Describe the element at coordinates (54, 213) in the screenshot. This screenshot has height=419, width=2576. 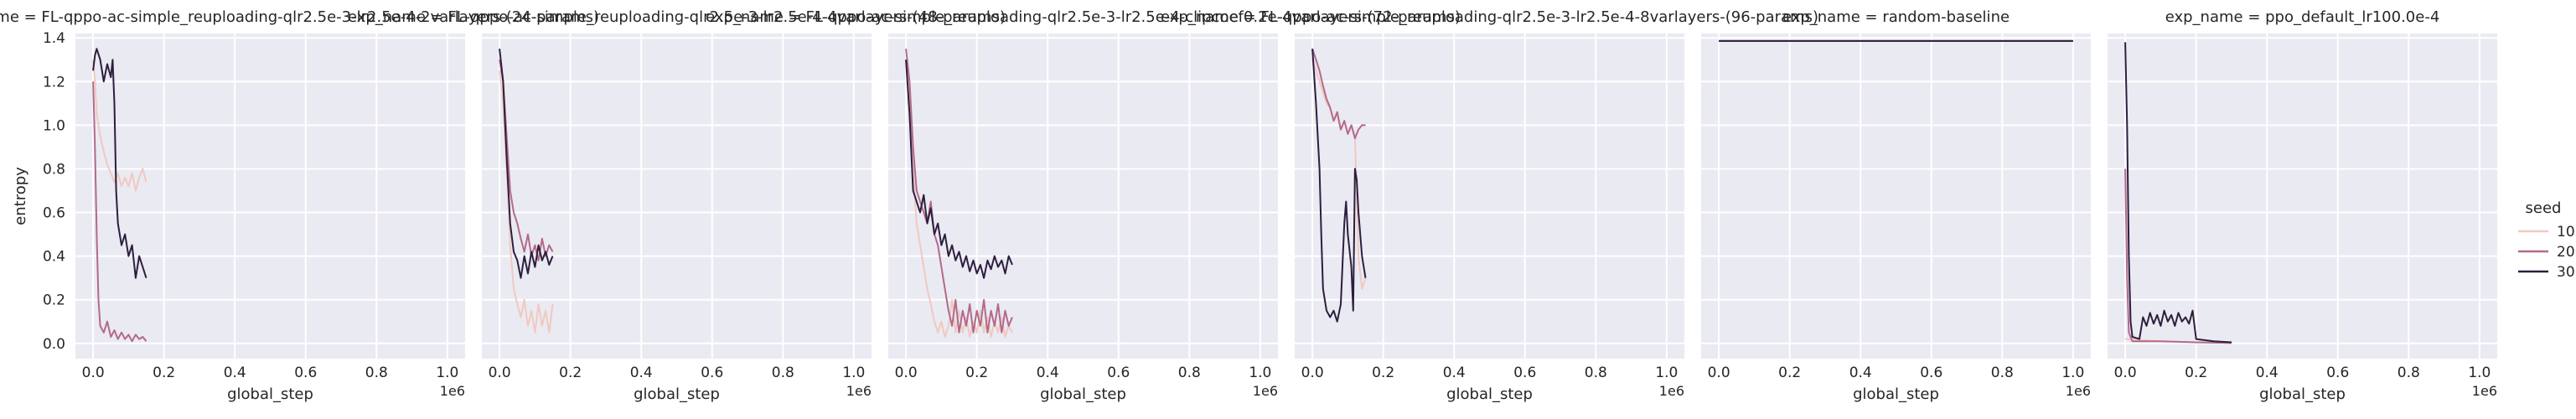
I see `y-tick-label: 0.6` at that location.